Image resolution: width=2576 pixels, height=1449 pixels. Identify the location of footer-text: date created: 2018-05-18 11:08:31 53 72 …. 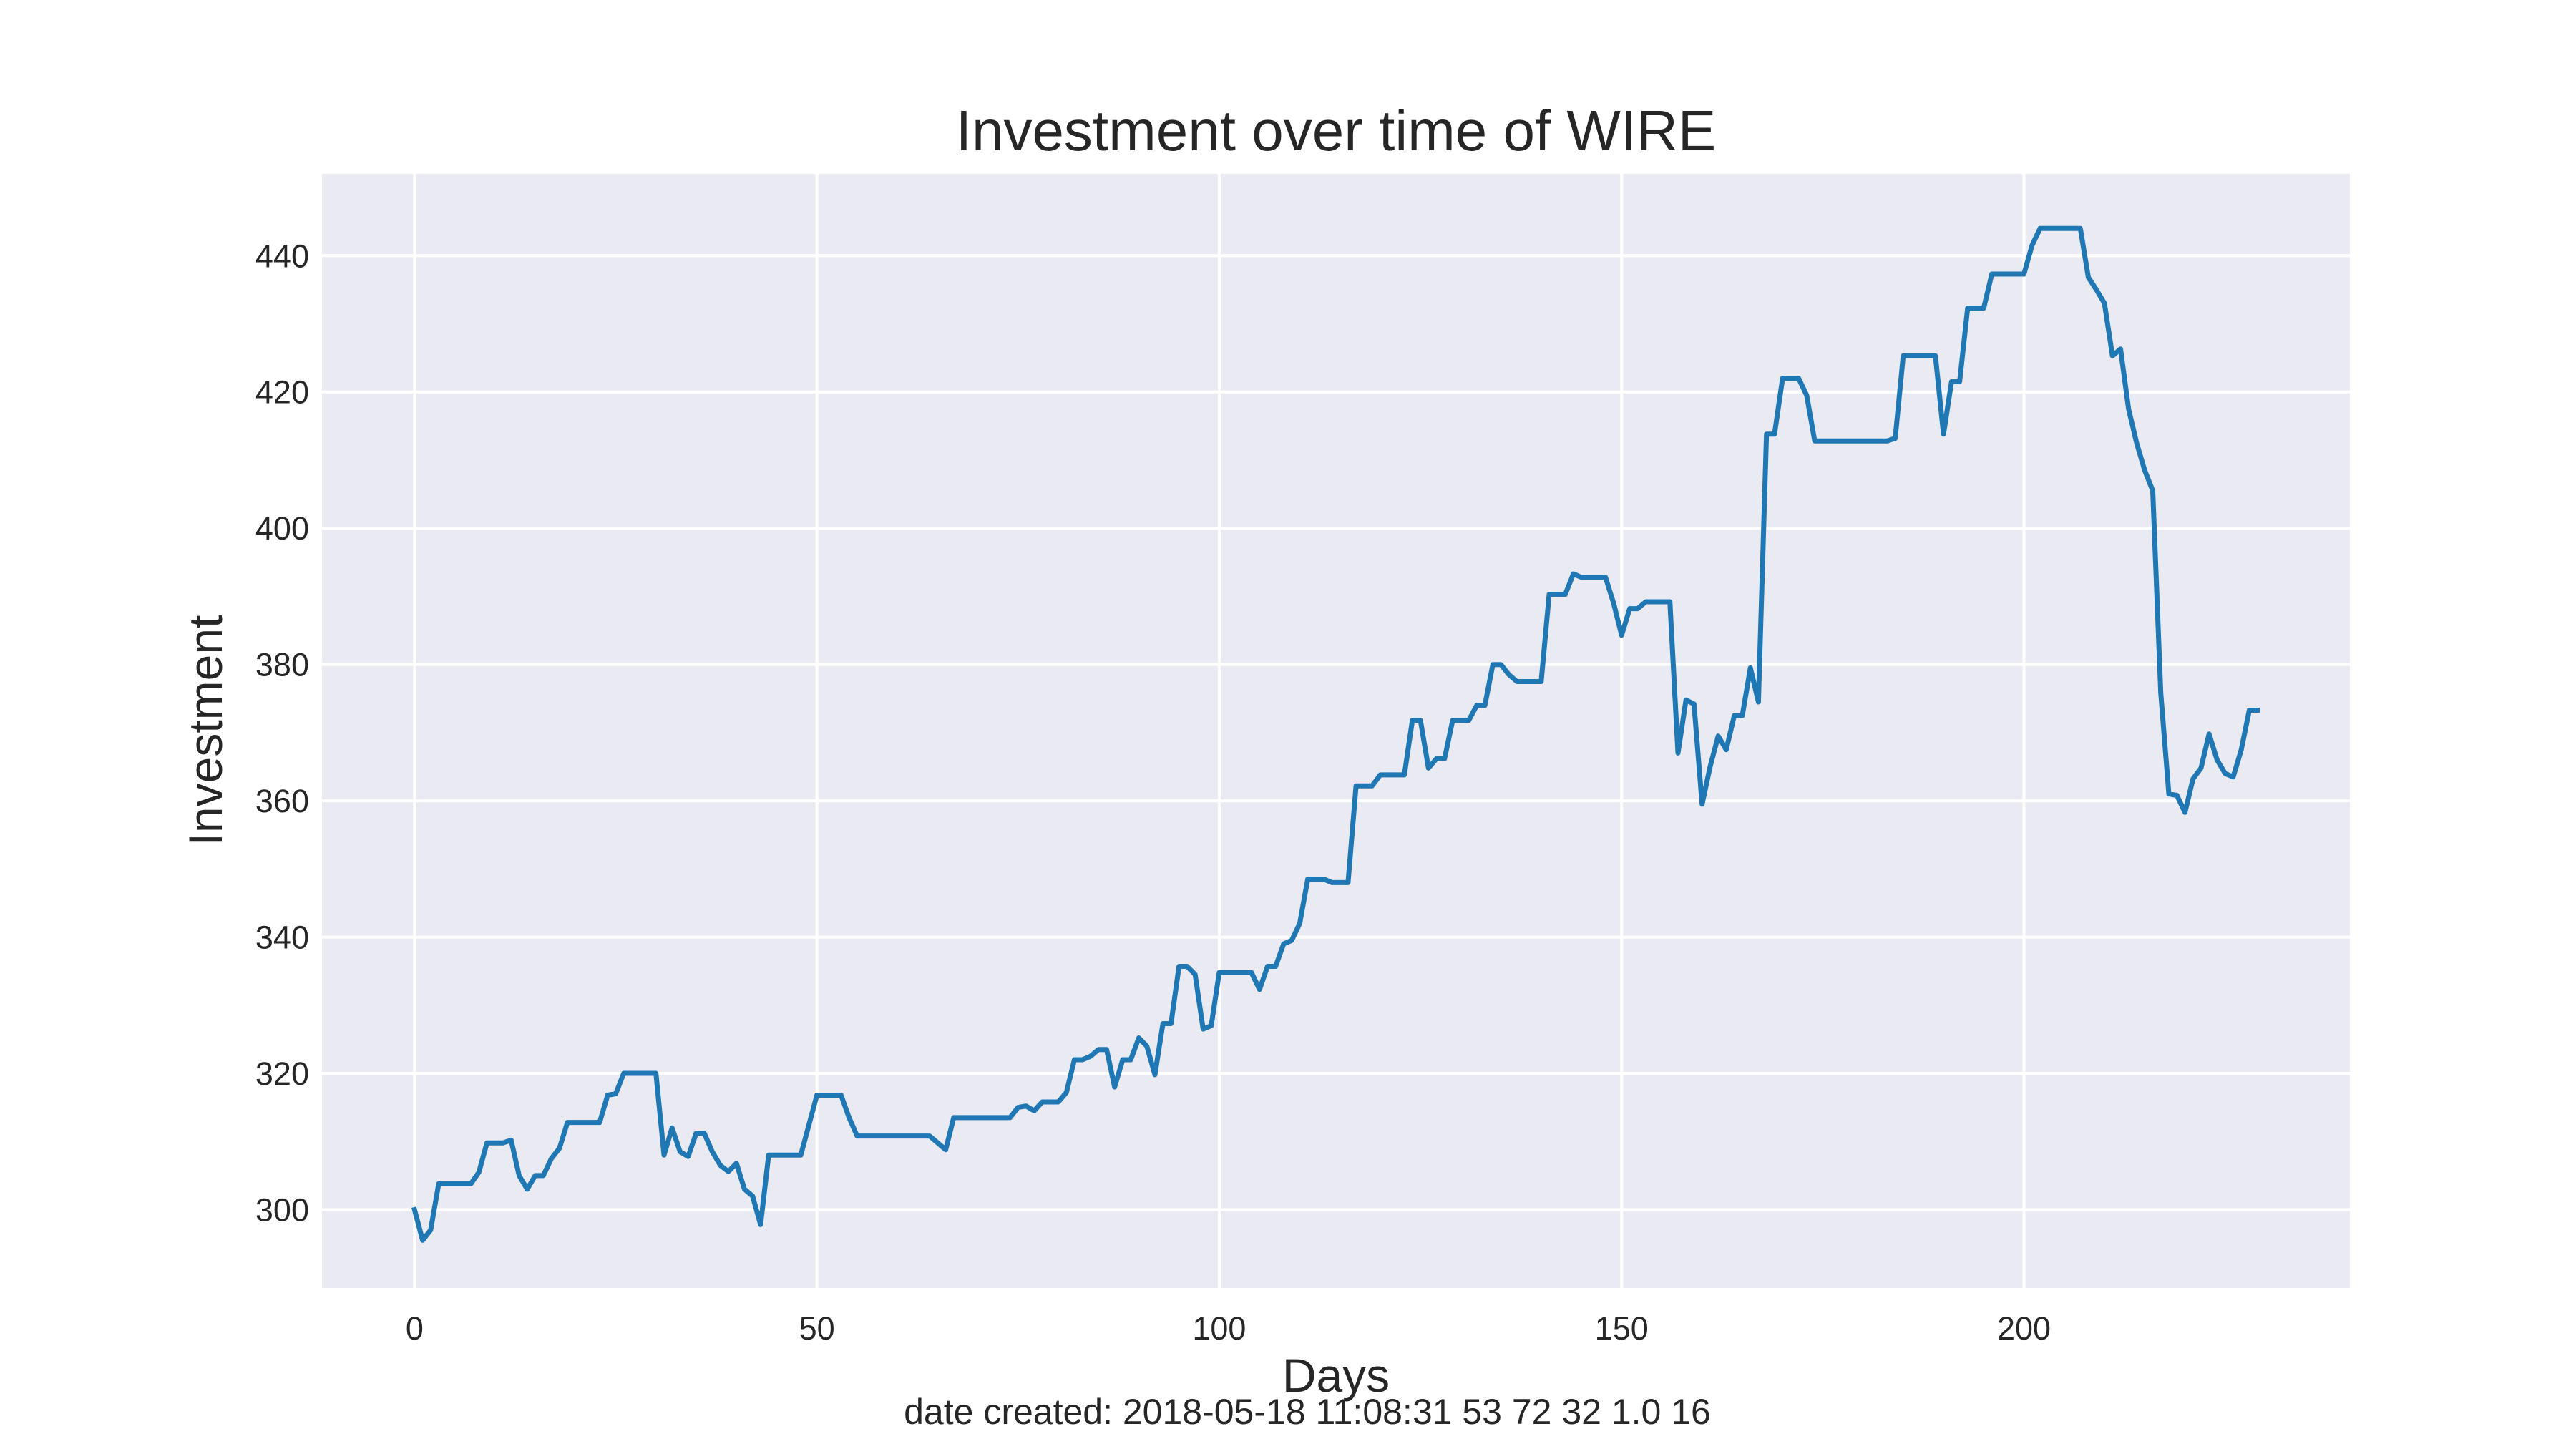
(1307, 1412).